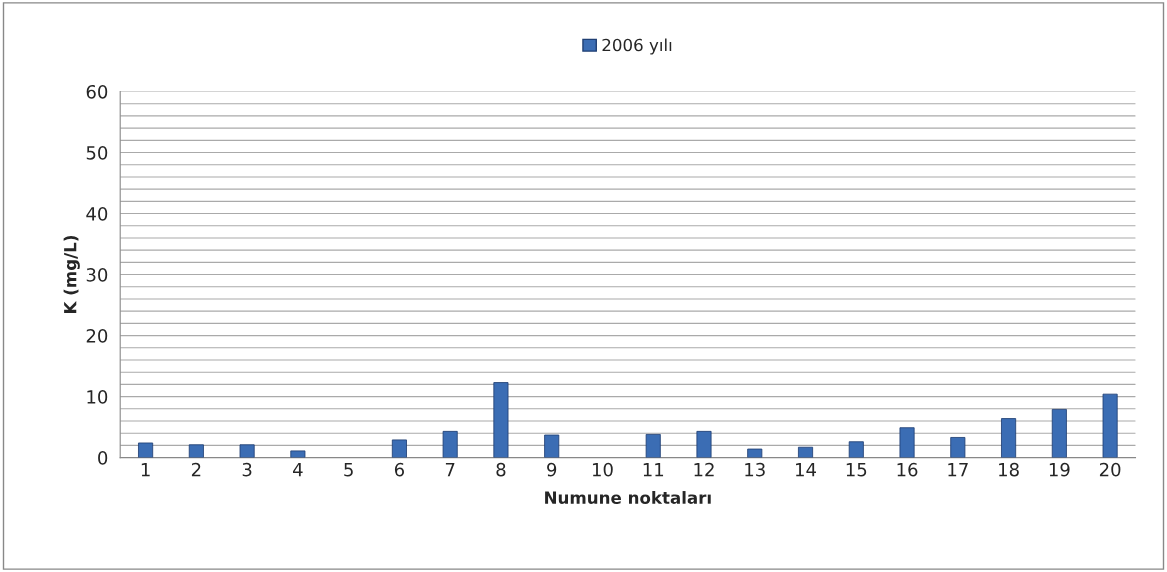 The width and height of the screenshot is (1167, 572). What do you see at coordinates (97, 152) in the screenshot?
I see `y-tick-label: 50` at bounding box center [97, 152].